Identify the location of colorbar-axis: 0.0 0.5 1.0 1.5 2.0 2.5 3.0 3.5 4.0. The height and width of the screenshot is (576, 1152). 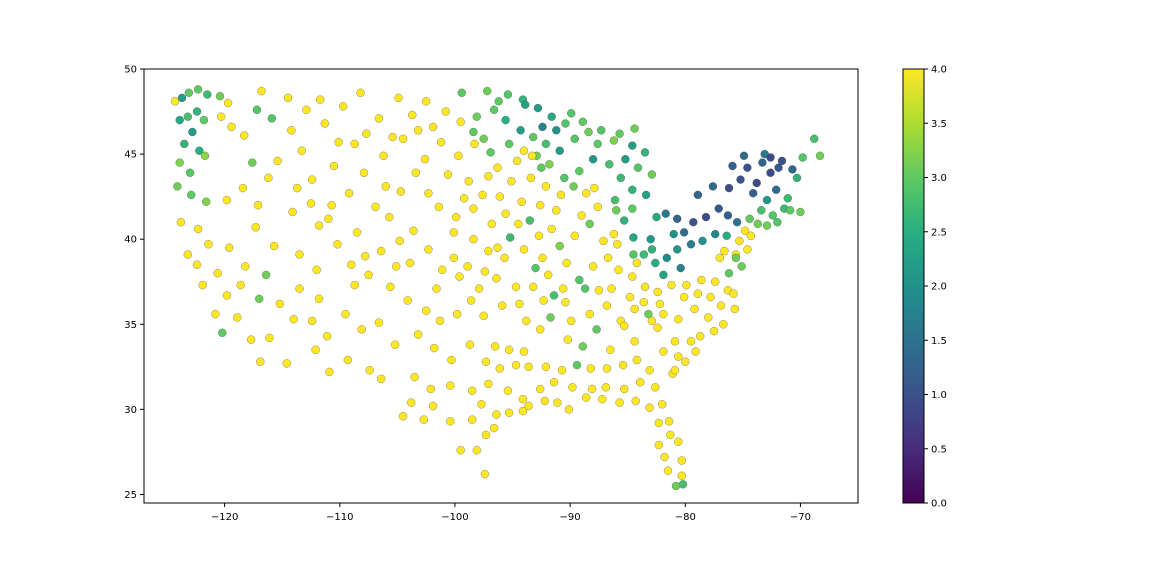
(935, 287).